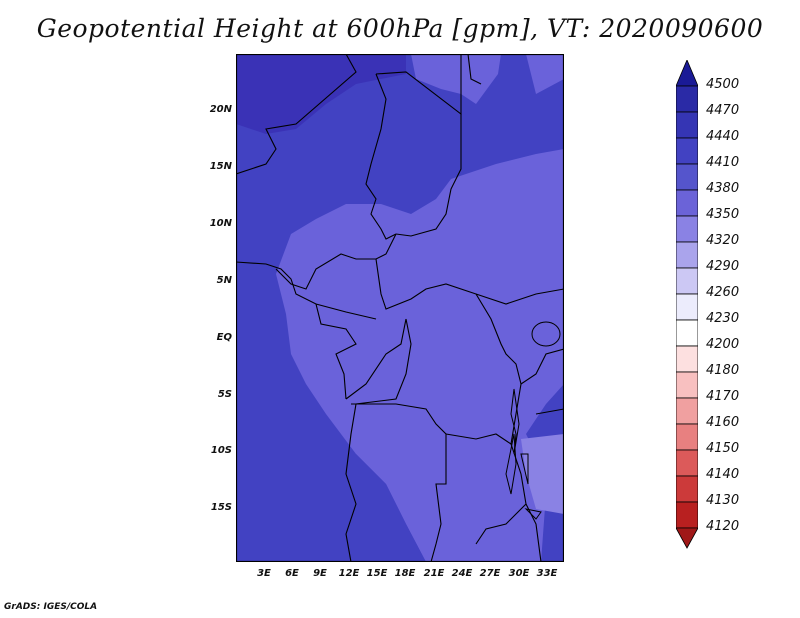 This screenshot has width=800, height=618. Describe the element at coordinates (264, 573) in the screenshot. I see `lon-label: 3E` at that location.